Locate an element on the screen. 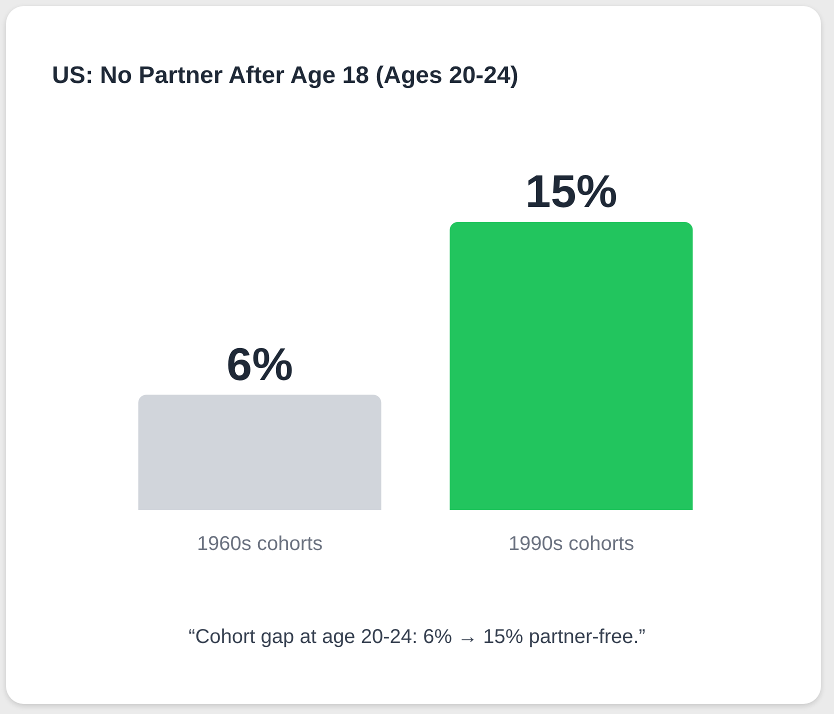 The image size is (834, 714). x-tick-label: 1990s cohorts is located at coordinates (571, 544).